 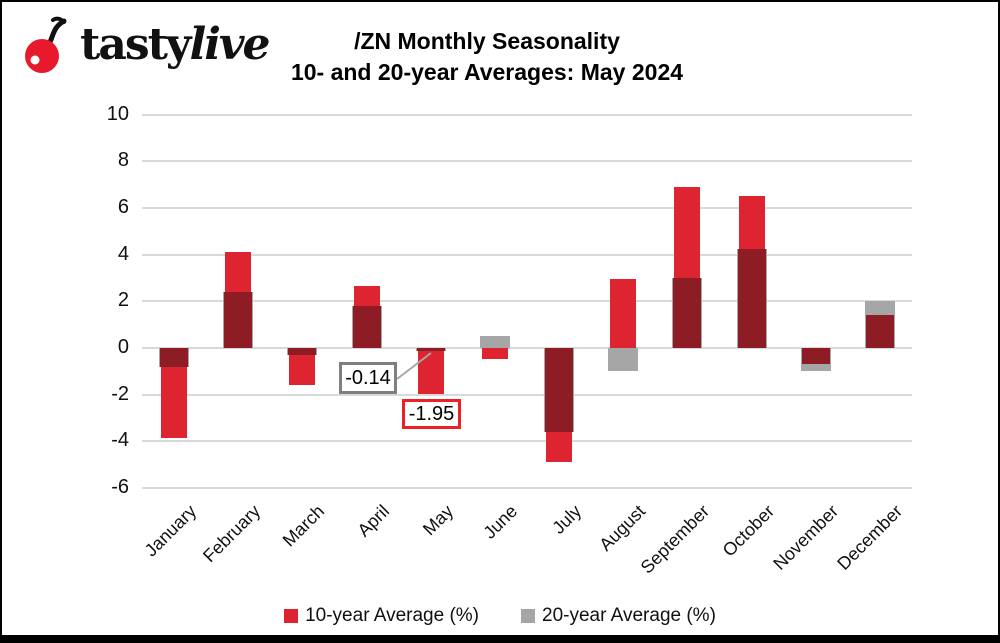 I want to click on bar-overlap-april, so click(x=366, y=326).